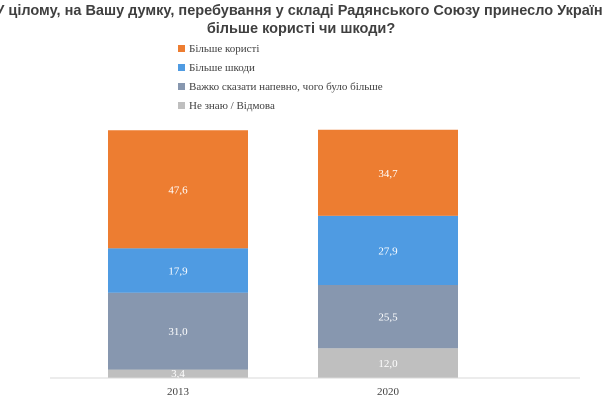 The image size is (602, 403). Describe the element at coordinates (224, 49) in the screenshot. I see `legend-label-1: Більше користі` at that location.